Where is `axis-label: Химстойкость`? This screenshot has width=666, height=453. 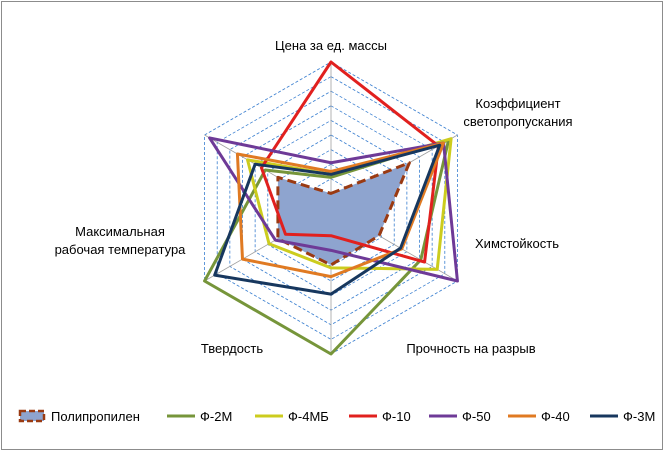 axis-label: Химстойкость is located at coordinates (517, 243).